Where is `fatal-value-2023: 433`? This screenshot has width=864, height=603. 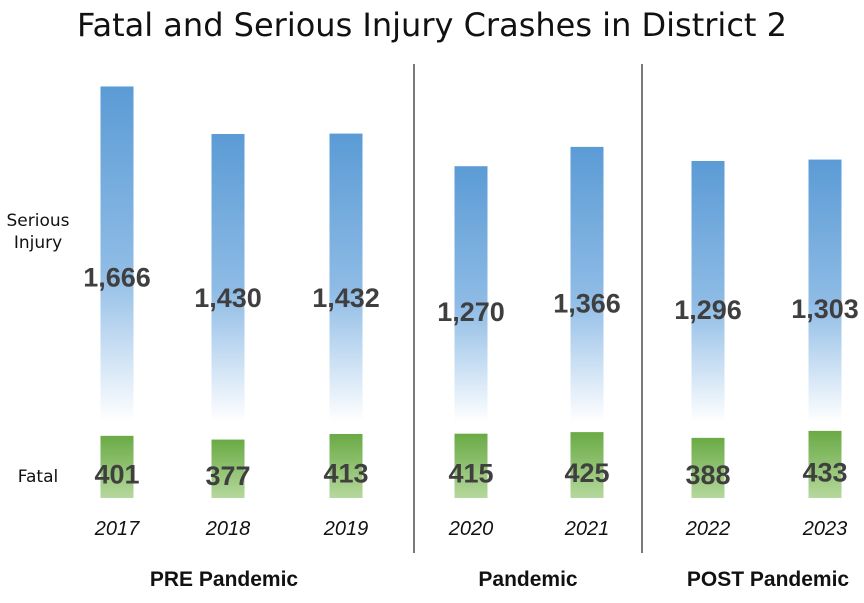
fatal-value-2023: 433 is located at coordinates (824, 472).